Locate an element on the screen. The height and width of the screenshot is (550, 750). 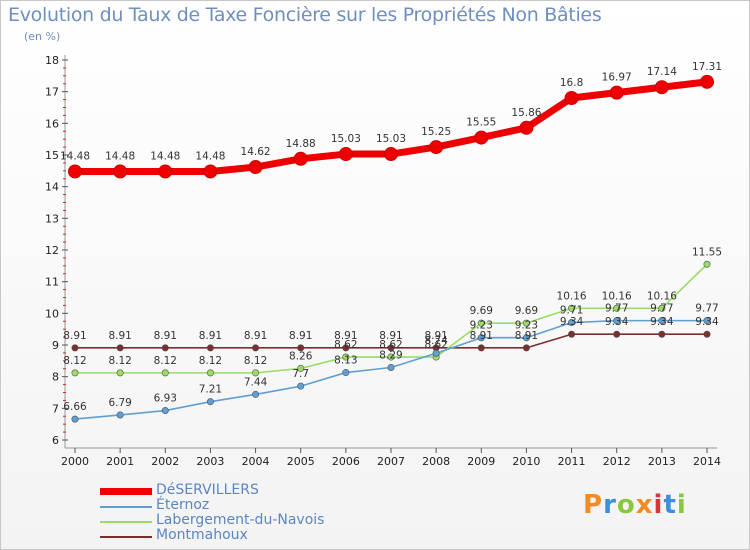
data-label: 9.77 is located at coordinates (616, 309).